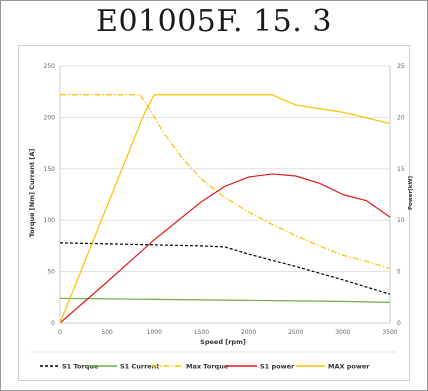 The width and height of the screenshot is (428, 391). Describe the element at coordinates (399, 323) in the screenshot. I see `y-right-tick-label: 0` at that location.